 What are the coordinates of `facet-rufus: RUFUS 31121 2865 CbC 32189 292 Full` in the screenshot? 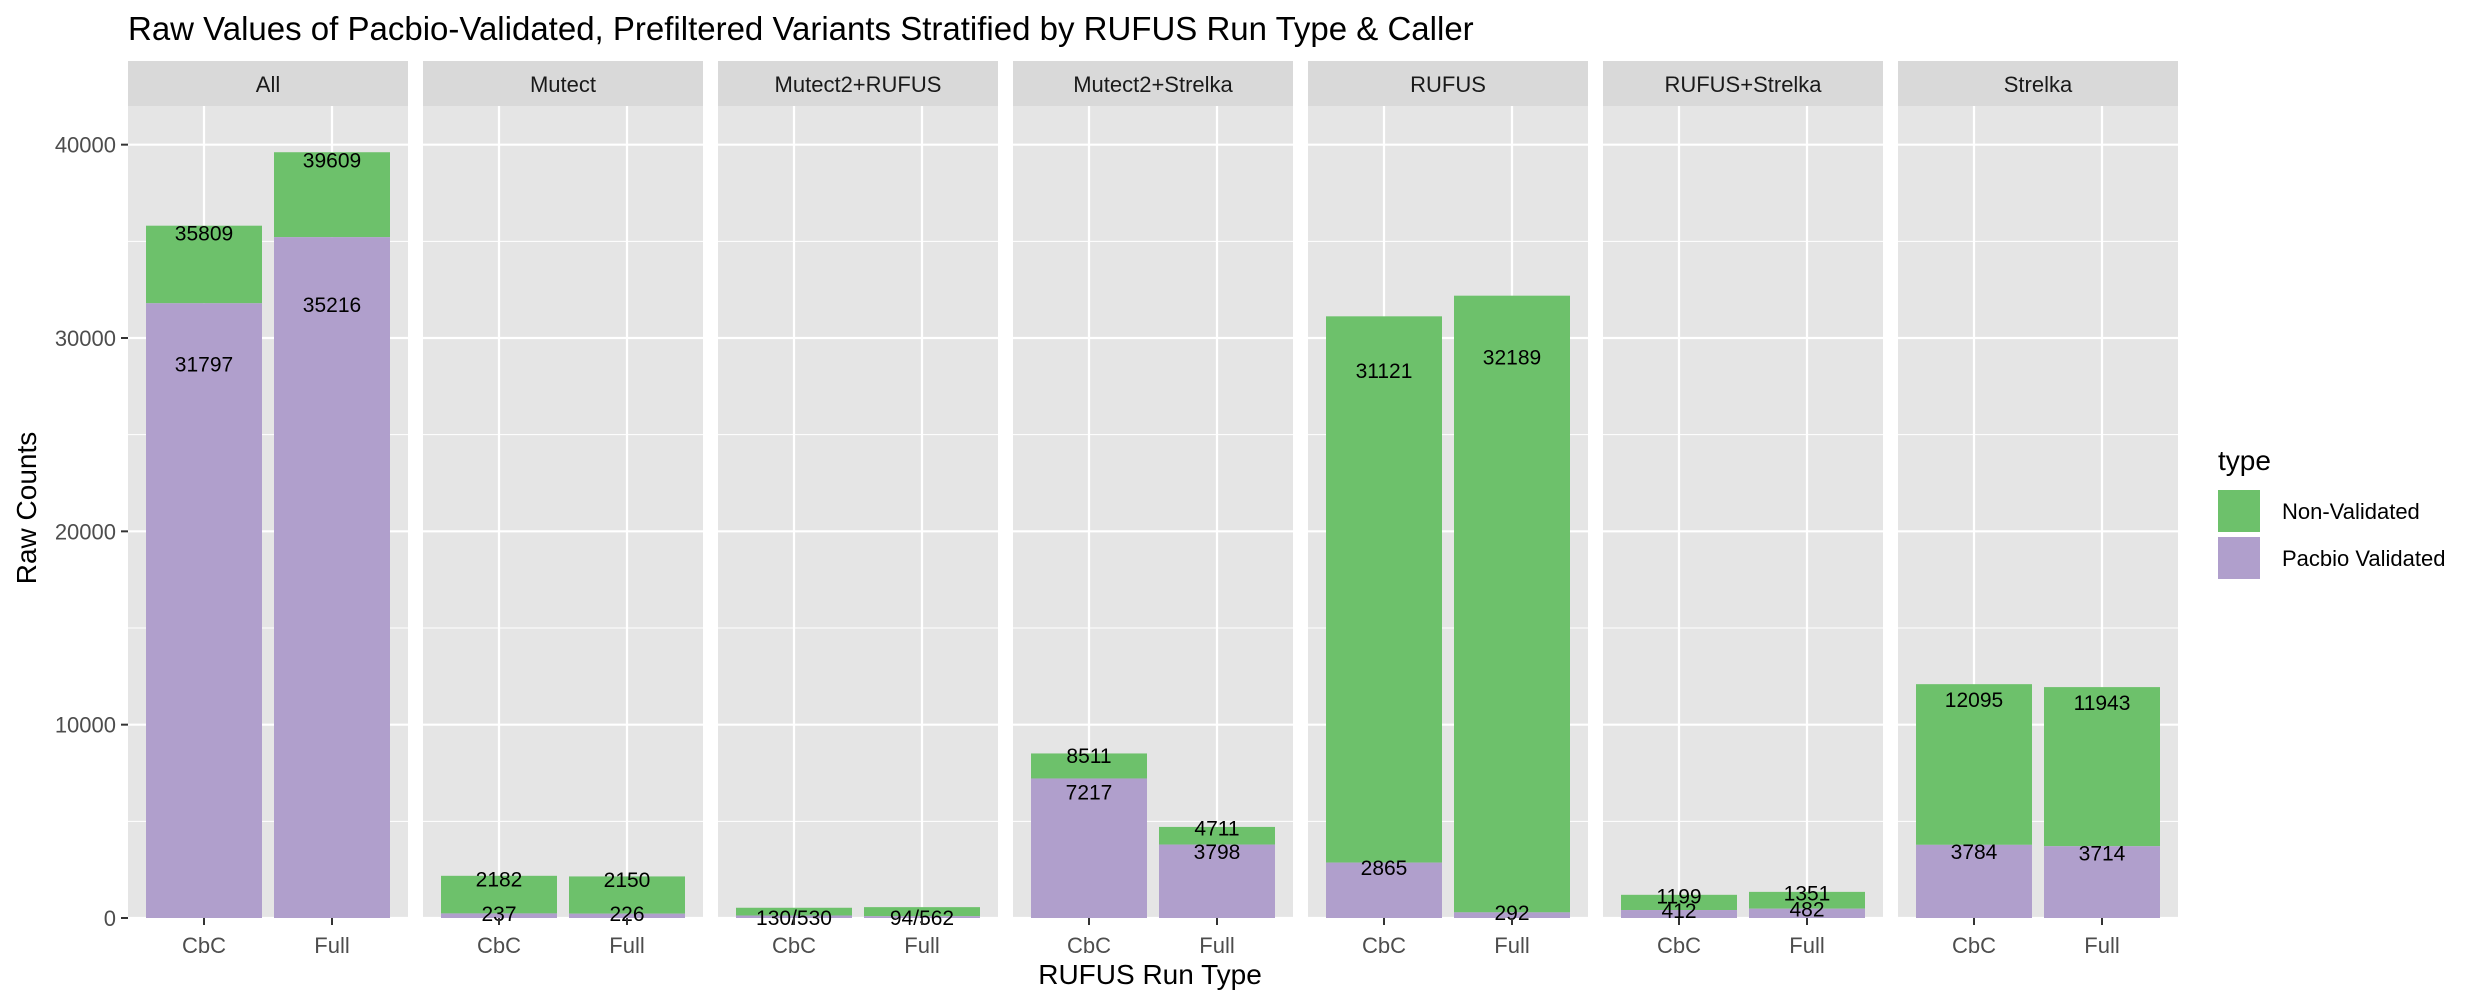 It's located at (1448, 509).